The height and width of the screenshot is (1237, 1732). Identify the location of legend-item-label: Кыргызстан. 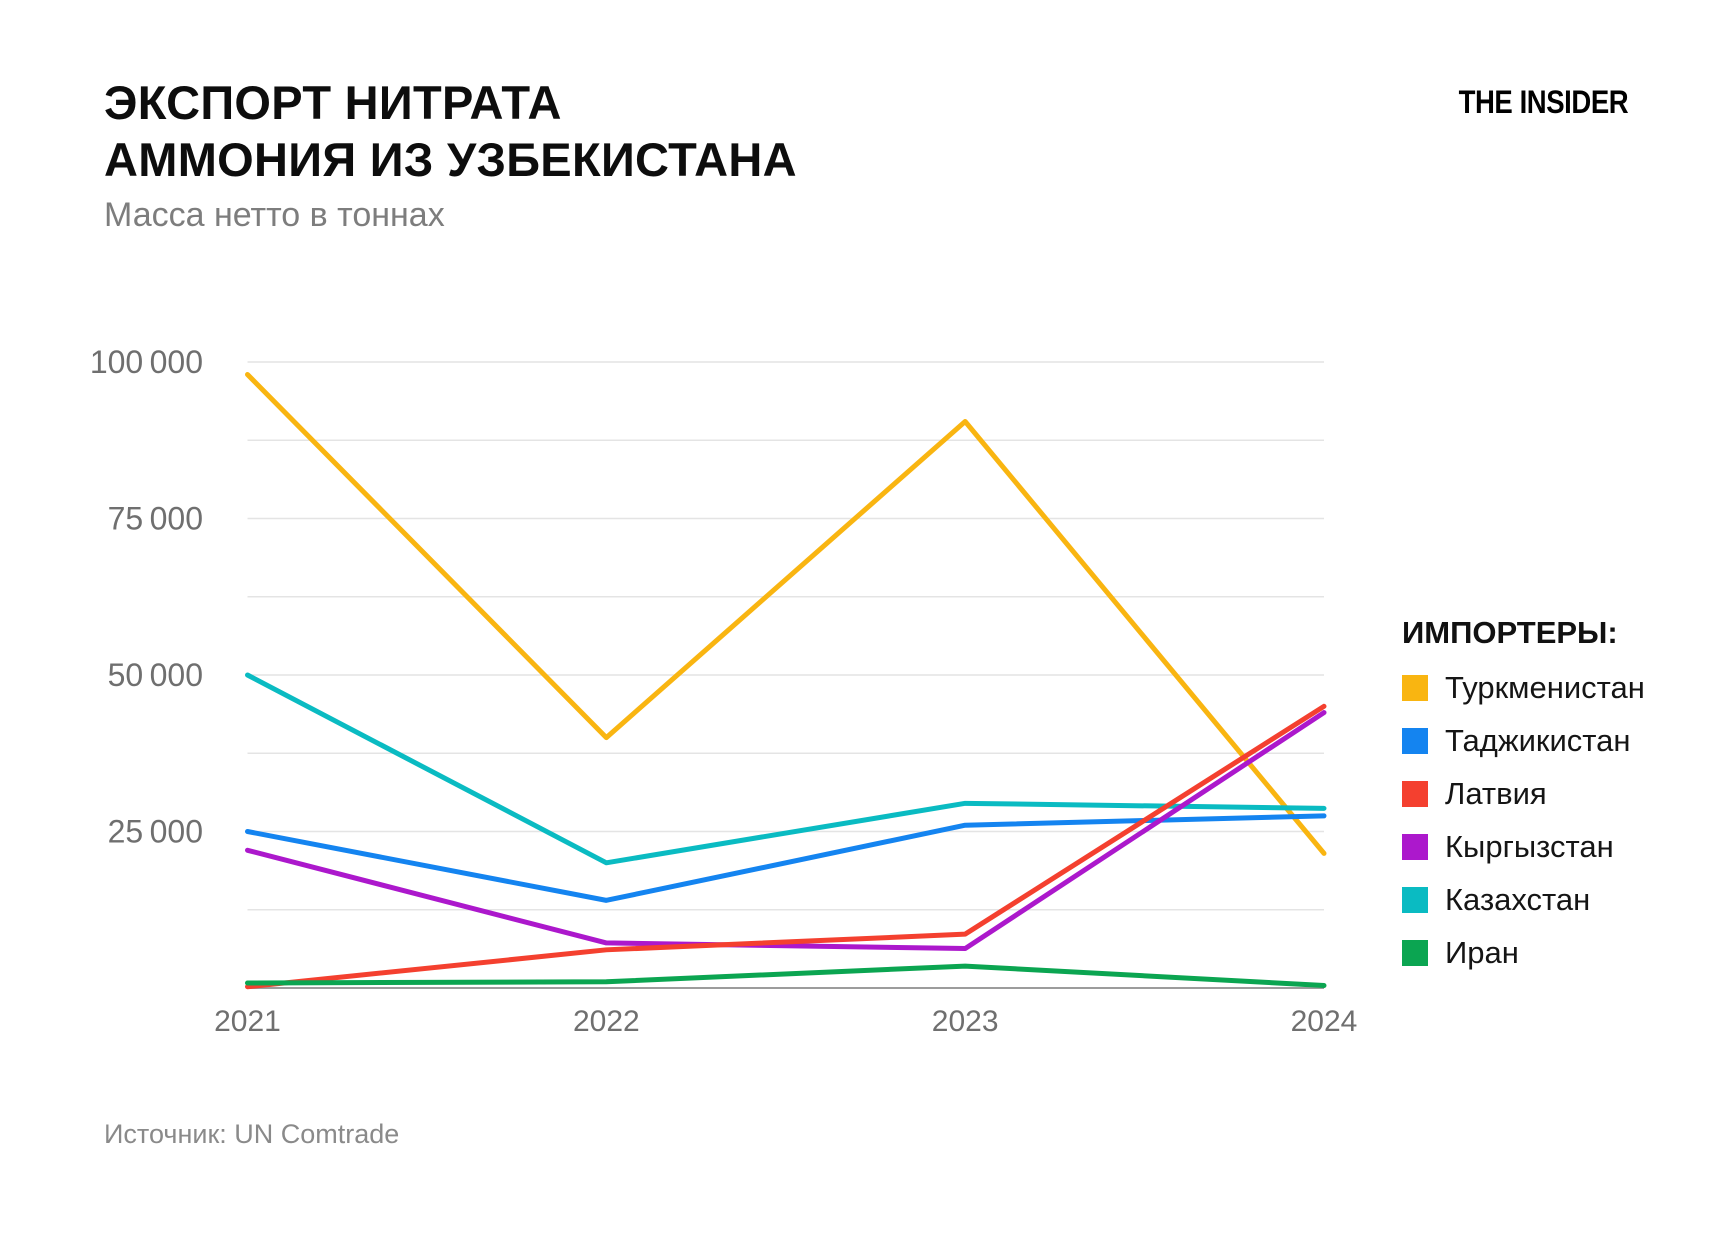
(1529, 846).